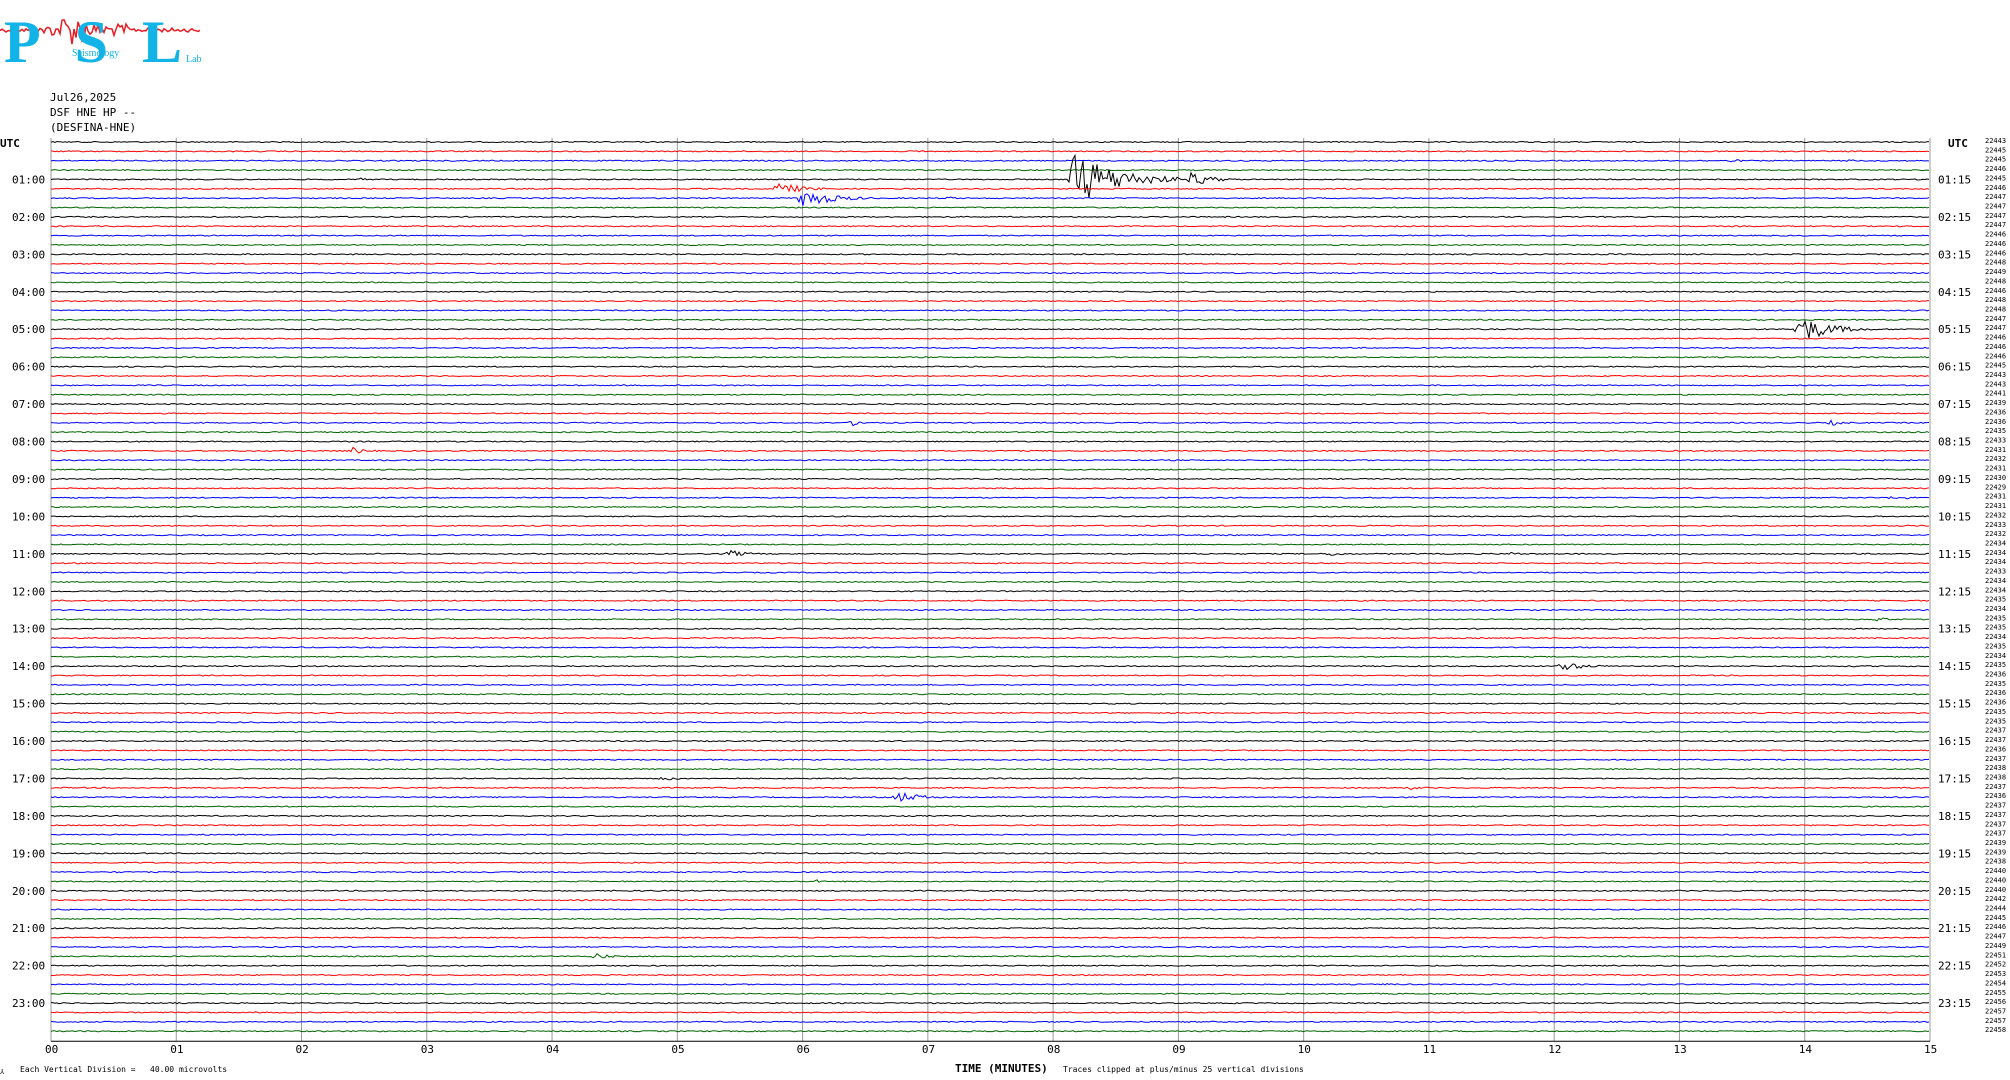  I want to click on trace-rms-value: 22447, so click(1995, 225).